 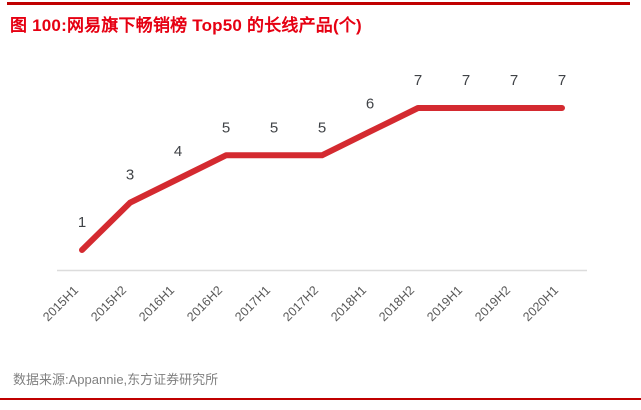 What do you see at coordinates (116, 379) in the screenshot?
I see `source-note: 数据来源:Appannie,东方证券研究所` at bounding box center [116, 379].